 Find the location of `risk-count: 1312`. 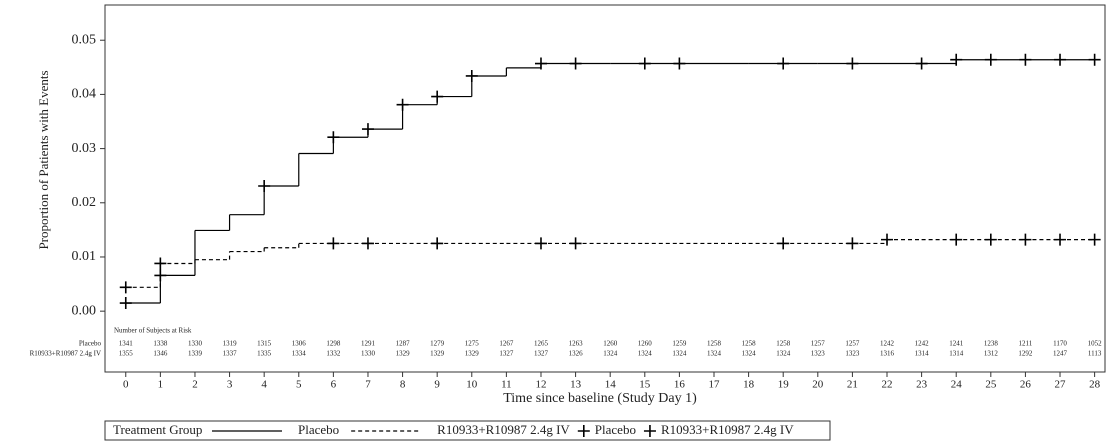

risk-count: 1312 is located at coordinates (991, 354).